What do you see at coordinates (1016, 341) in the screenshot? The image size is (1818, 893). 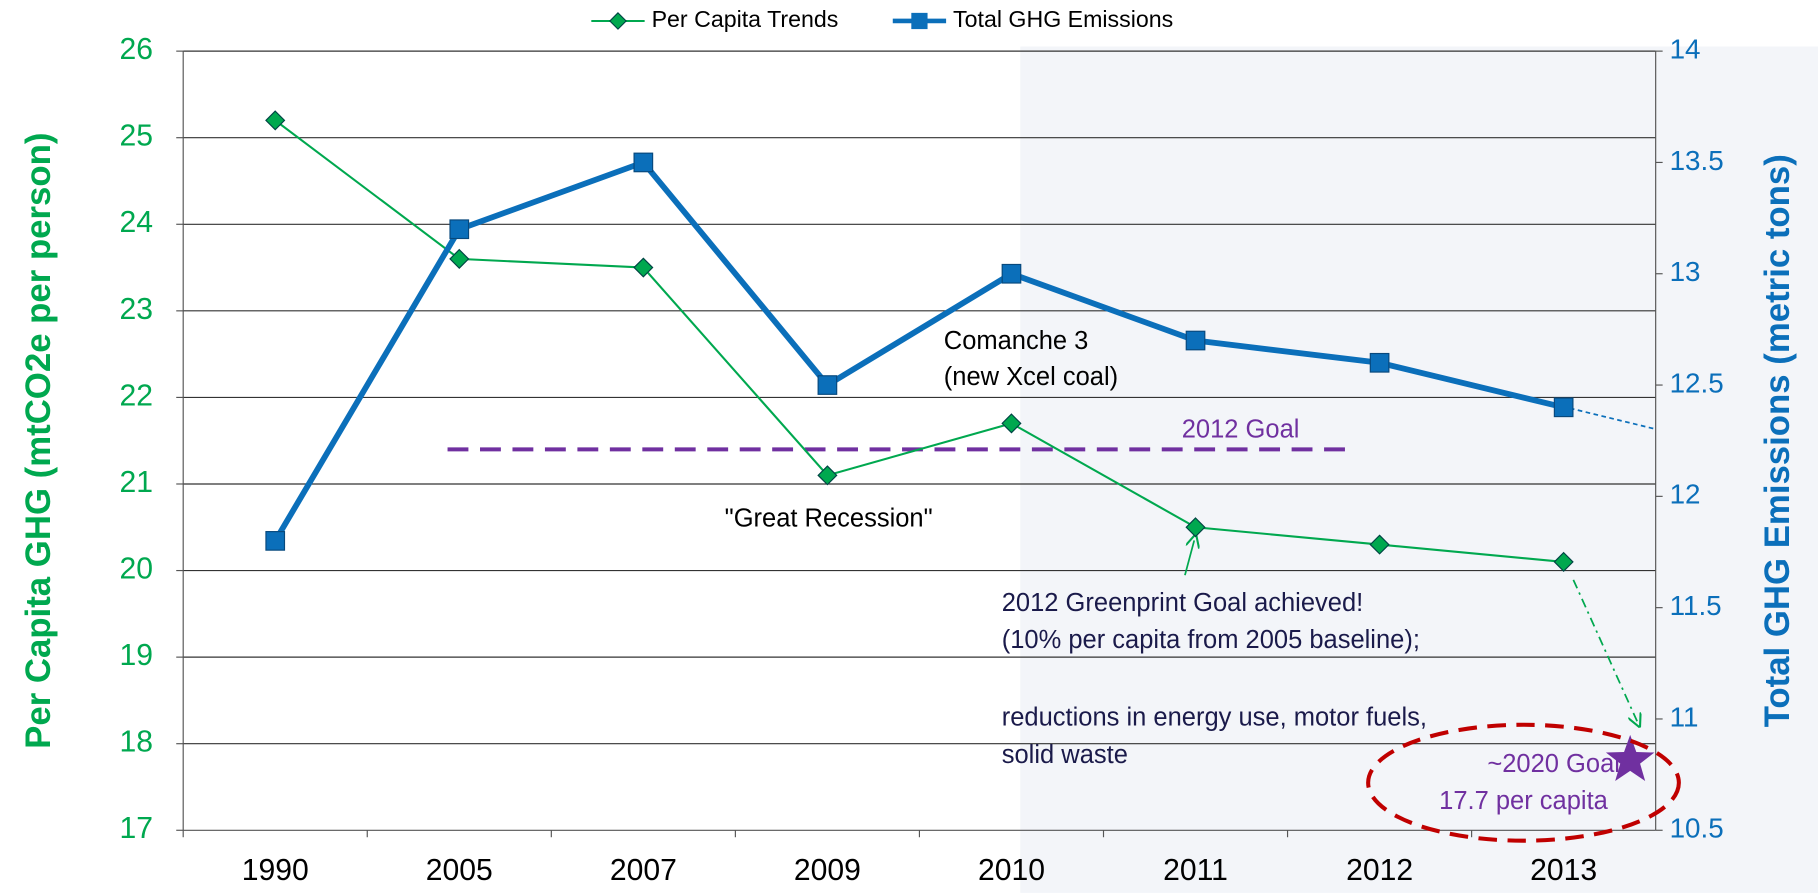 I see `annotation: Comanche 3` at bounding box center [1016, 341].